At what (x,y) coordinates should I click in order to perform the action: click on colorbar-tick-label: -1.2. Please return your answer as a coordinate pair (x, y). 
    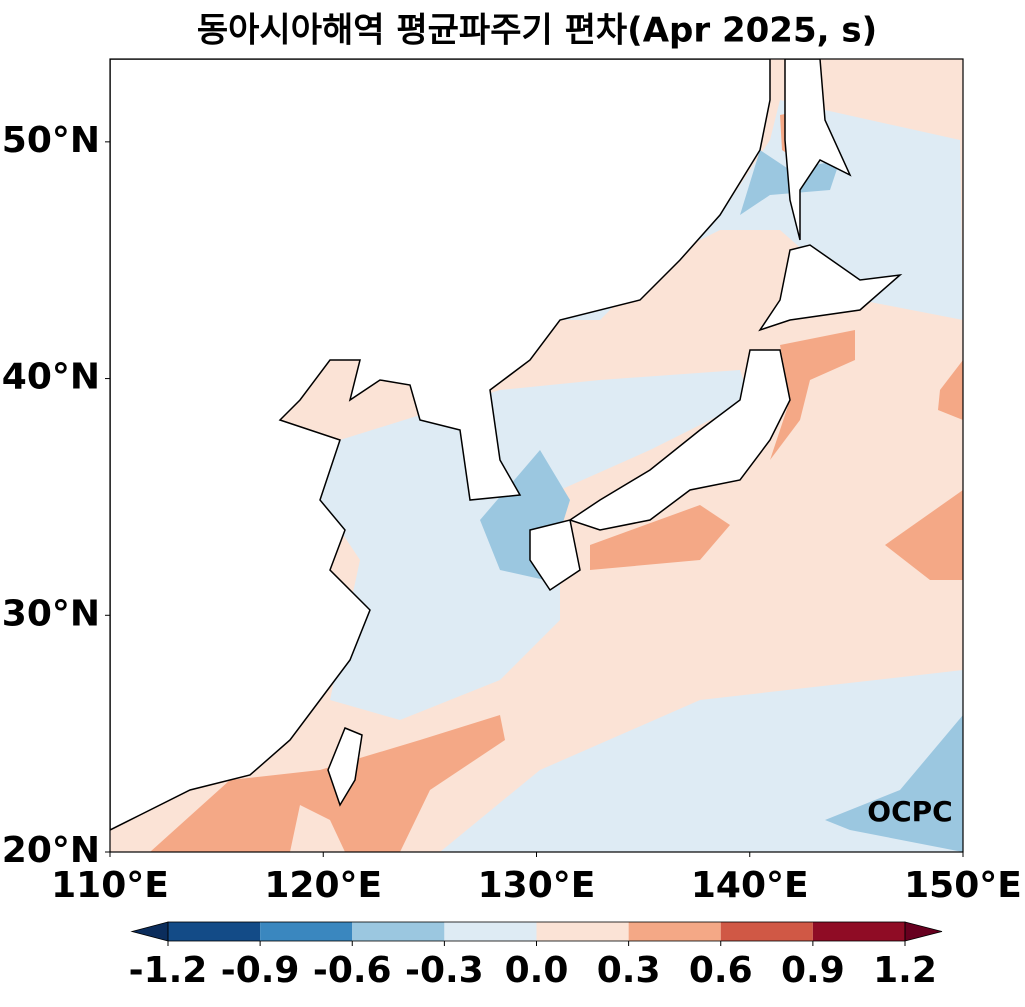
    Looking at the image, I should click on (168, 970).